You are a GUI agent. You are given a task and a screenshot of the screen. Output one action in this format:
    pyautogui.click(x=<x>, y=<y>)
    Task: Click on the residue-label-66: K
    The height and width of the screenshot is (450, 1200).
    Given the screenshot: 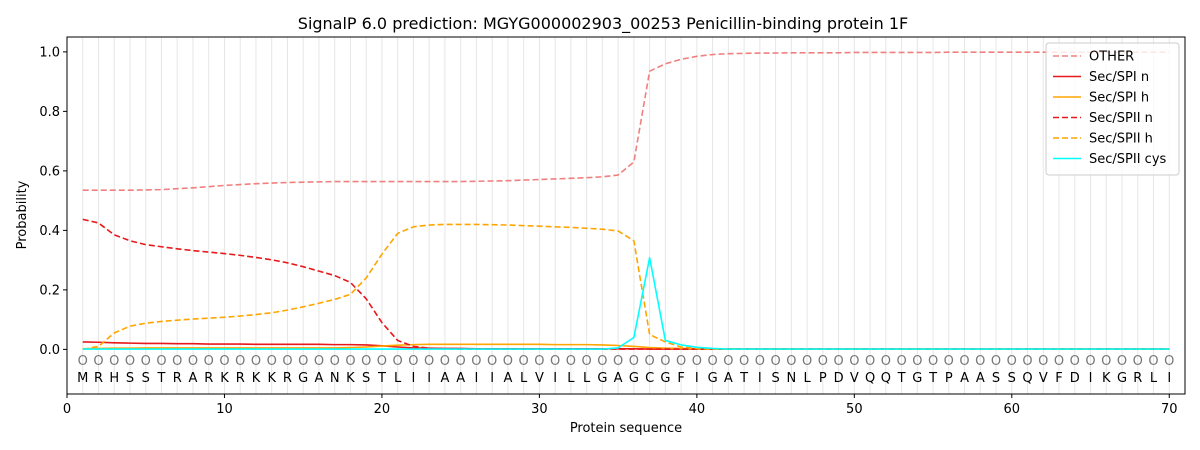 What is the action you would take?
    pyautogui.click(x=1106, y=378)
    